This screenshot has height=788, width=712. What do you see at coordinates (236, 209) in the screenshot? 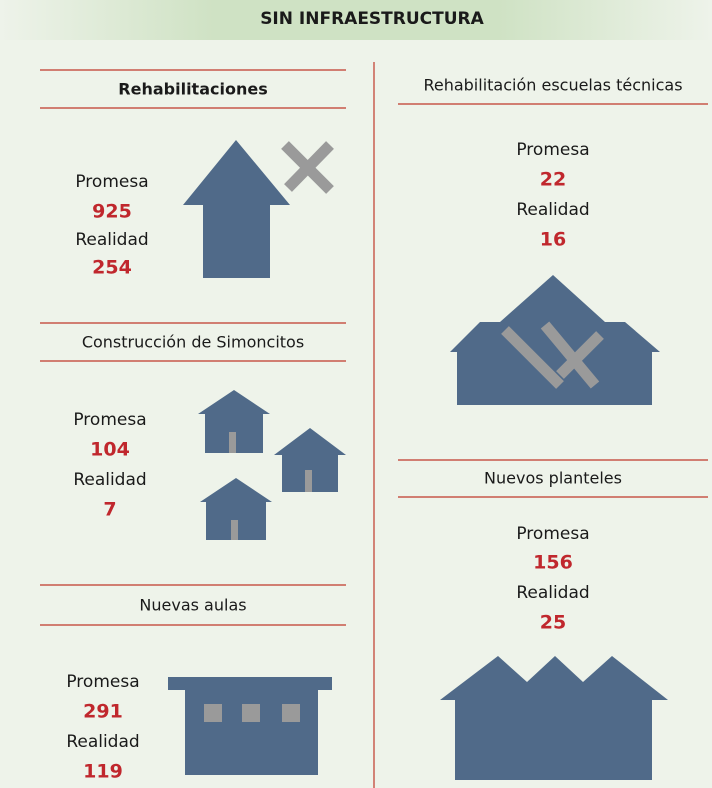
I see `house-icon` at bounding box center [236, 209].